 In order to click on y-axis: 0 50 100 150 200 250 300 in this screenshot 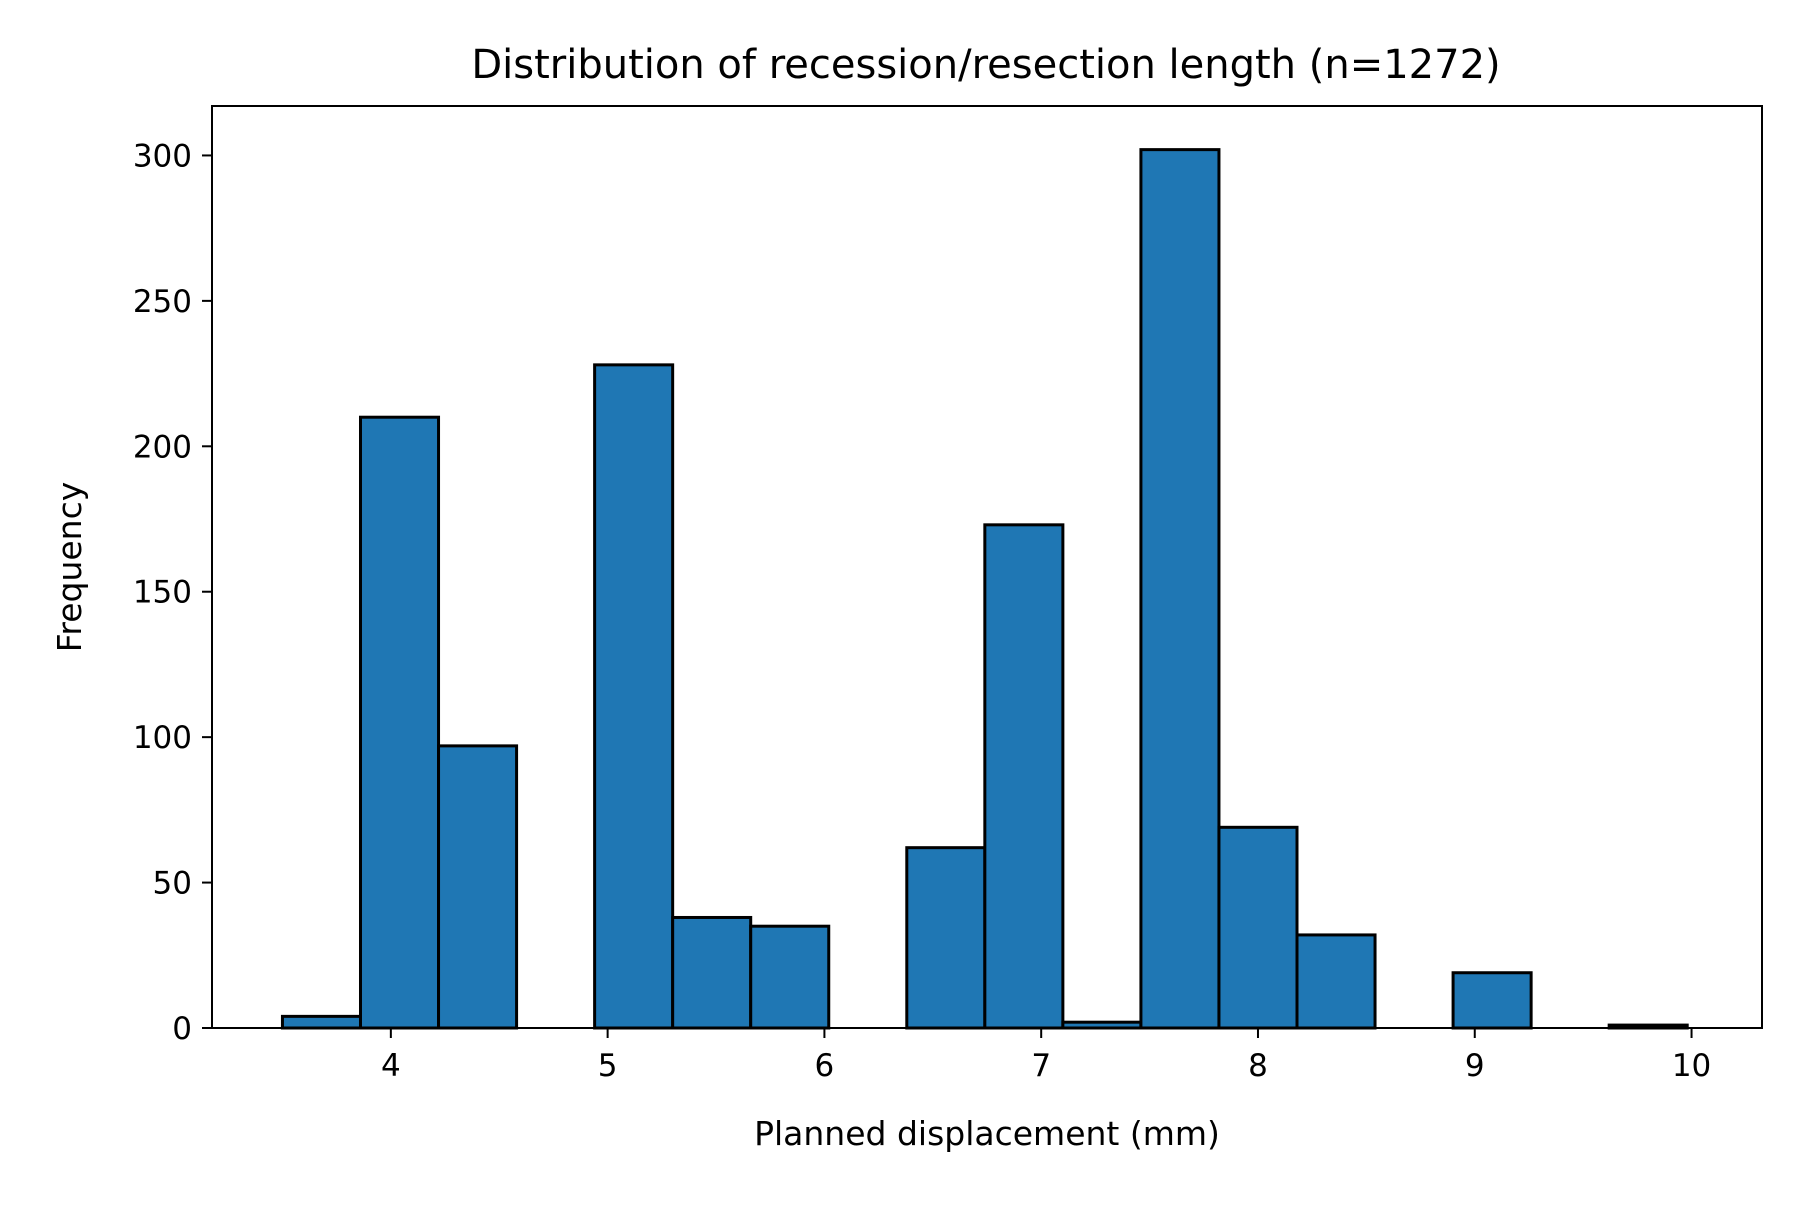, I will do `click(172, 592)`.